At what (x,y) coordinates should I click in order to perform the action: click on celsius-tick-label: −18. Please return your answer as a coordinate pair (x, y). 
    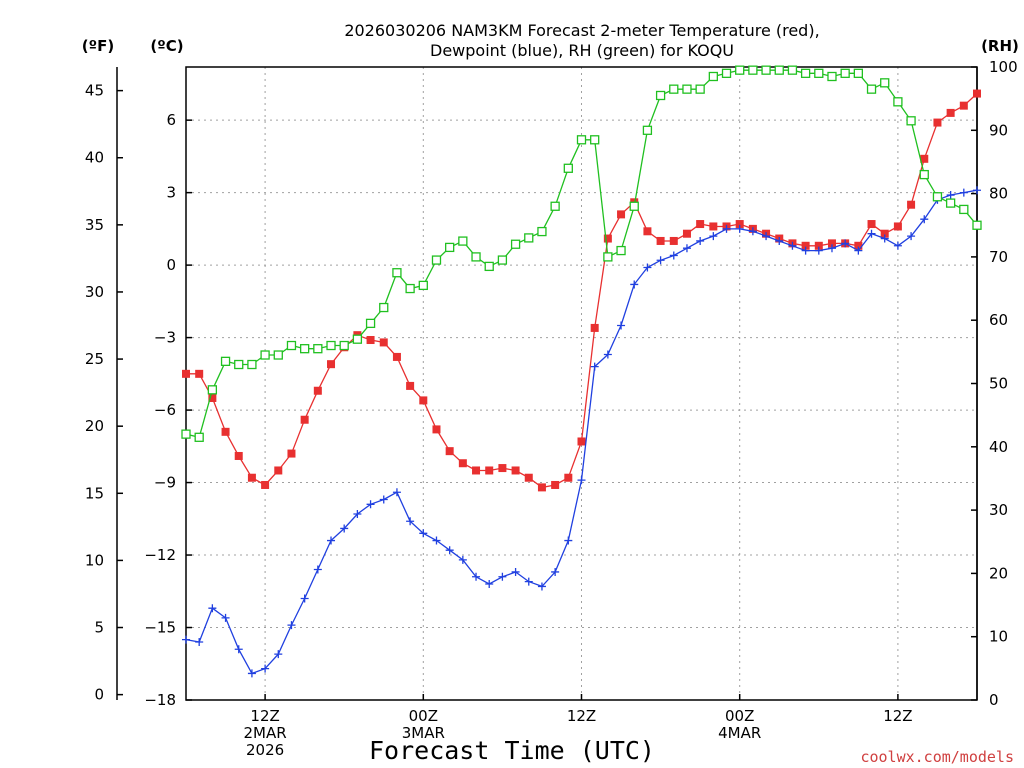
    Looking at the image, I should click on (160, 700).